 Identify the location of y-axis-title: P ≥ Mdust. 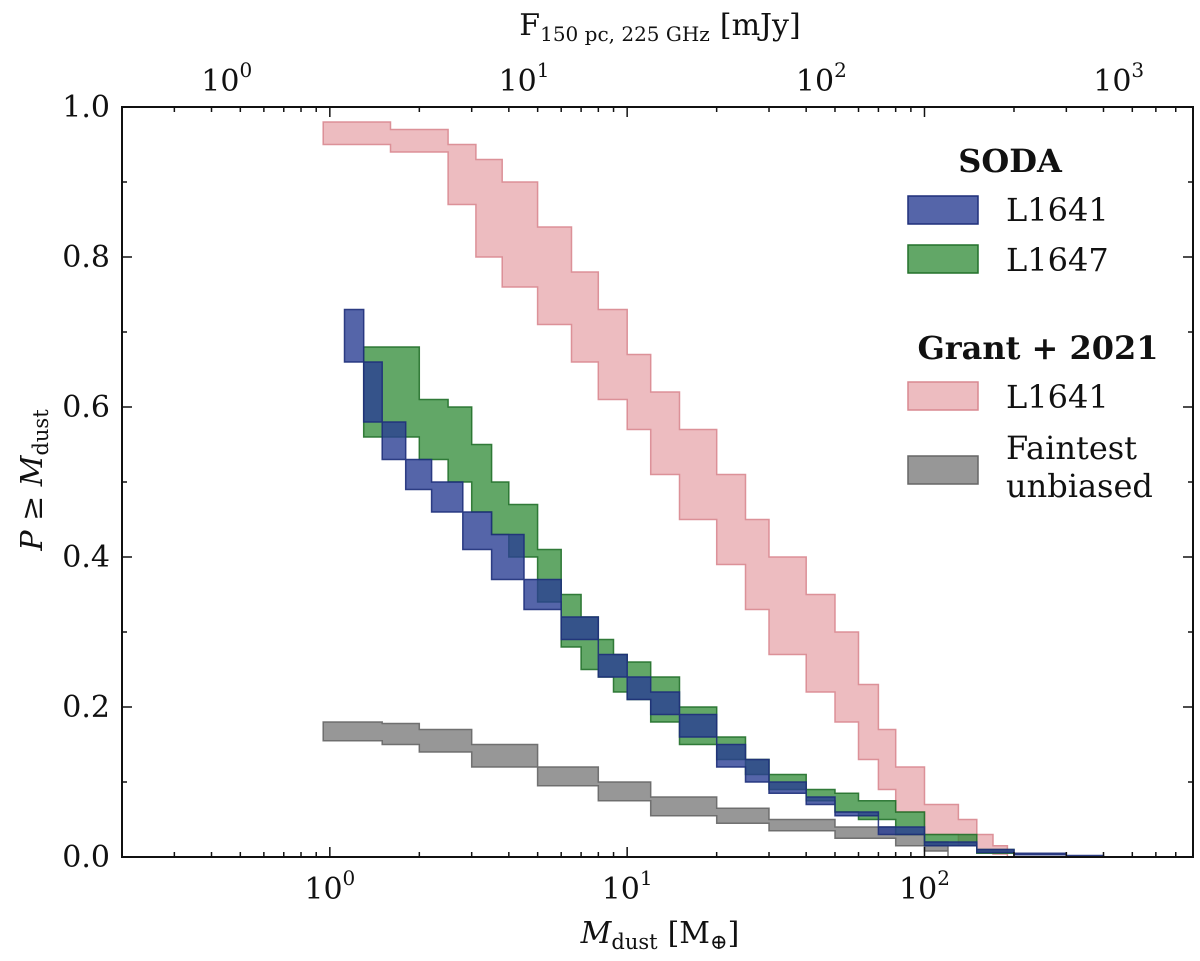
(34, 480).